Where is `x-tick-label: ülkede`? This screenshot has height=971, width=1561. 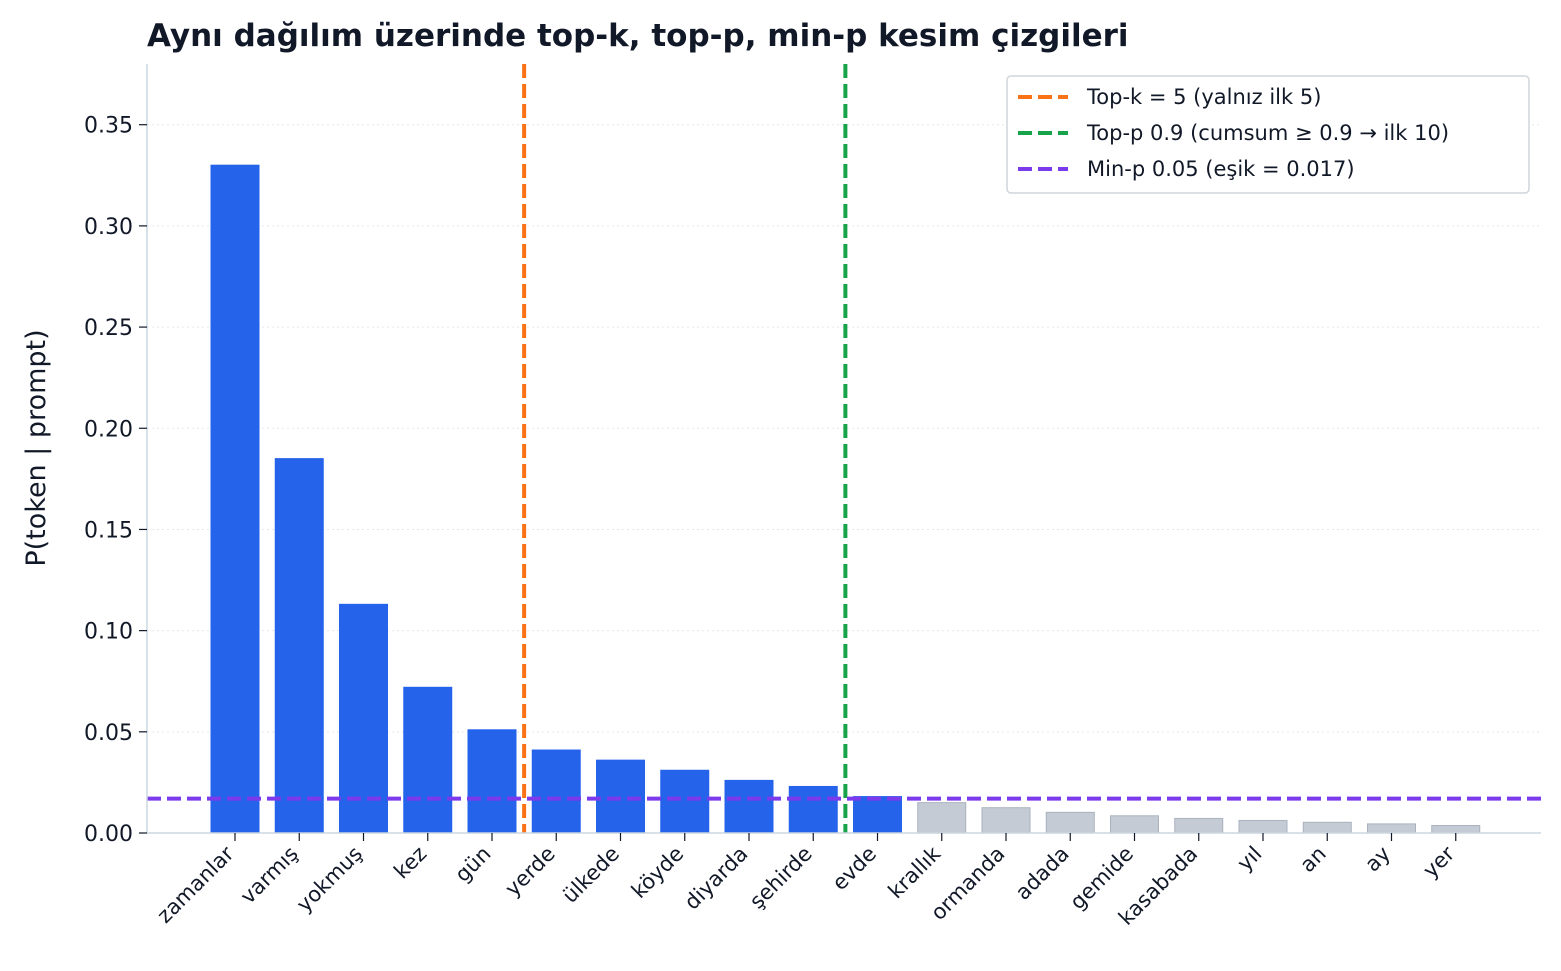 x-tick-label: ülkede is located at coordinates (591, 875).